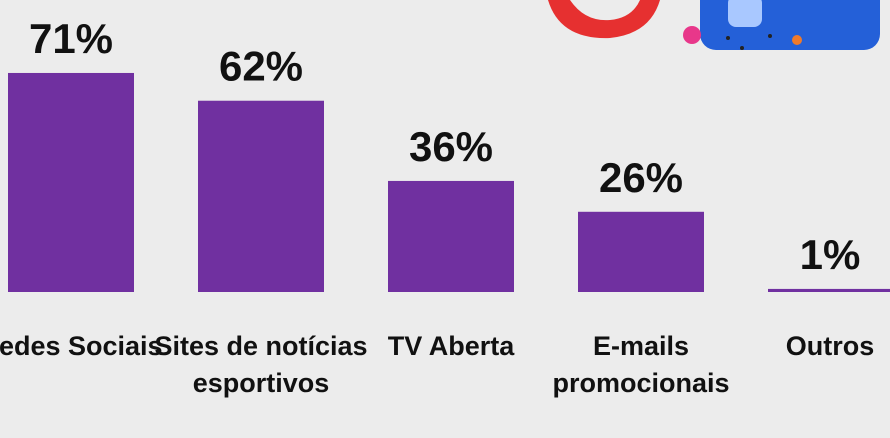 The height and width of the screenshot is (438, 890). What do you see at coordinates (790, 25) in the screenshot?
I see `decor-block` at bounding box center [790, 25].